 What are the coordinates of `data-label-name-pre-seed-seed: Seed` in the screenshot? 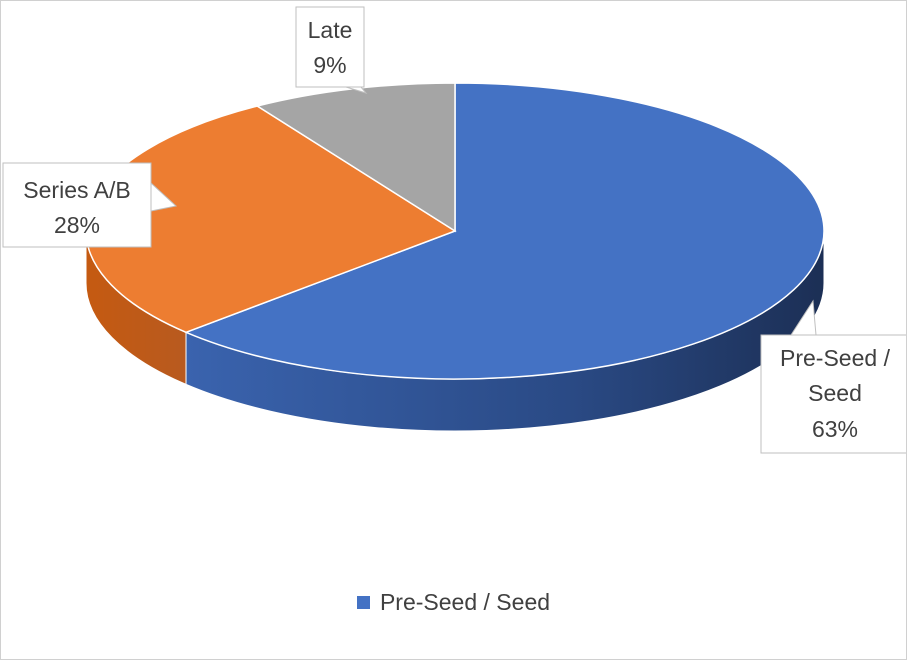 It's located at (835, 393).